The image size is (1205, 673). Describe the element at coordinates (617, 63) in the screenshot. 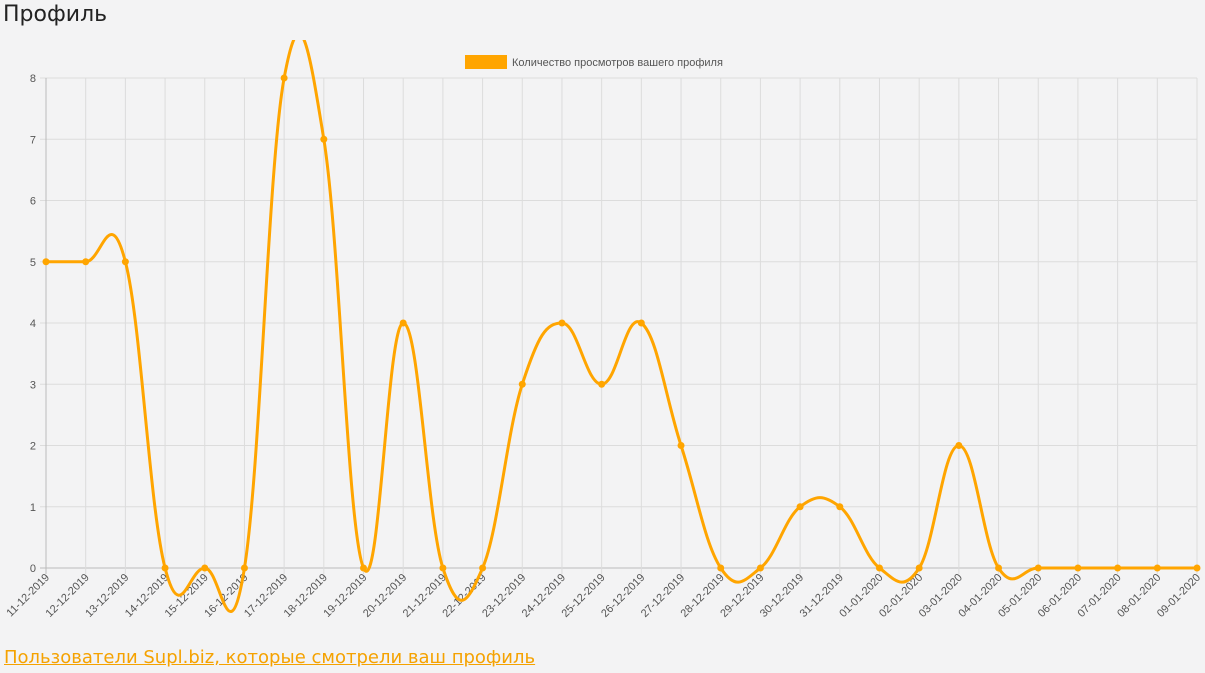

I see `legend-label: Количество просмотров вашего профиля` at that location.